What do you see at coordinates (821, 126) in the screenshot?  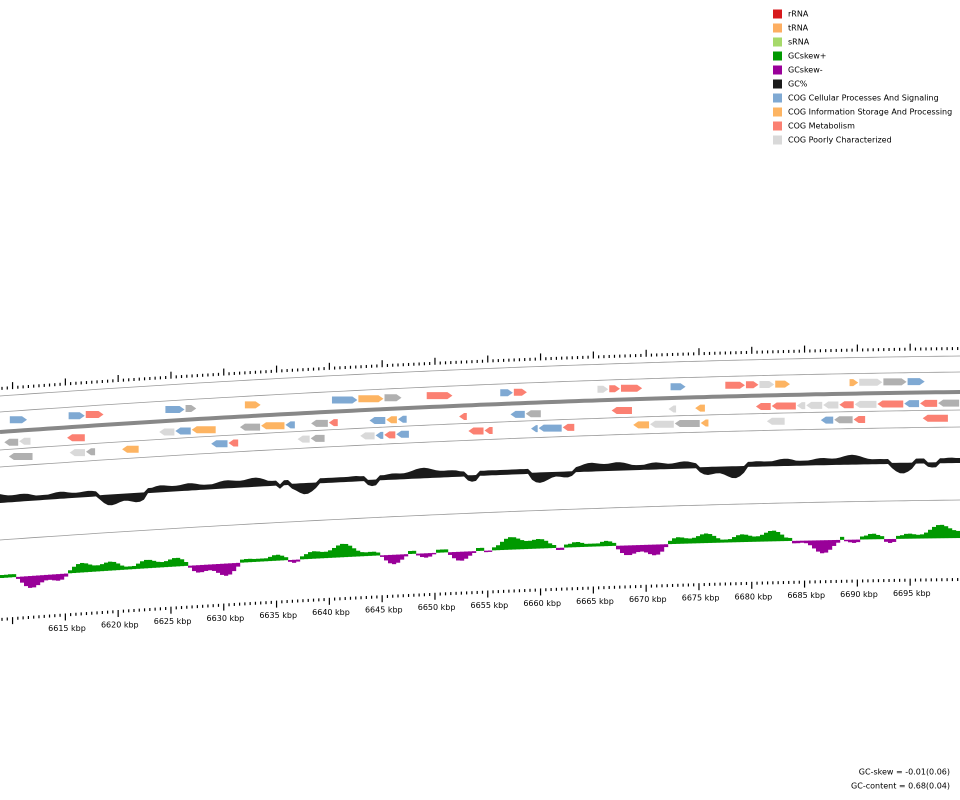 I see `legend-label: COG Metabolism` at bounding box center [821, 126].